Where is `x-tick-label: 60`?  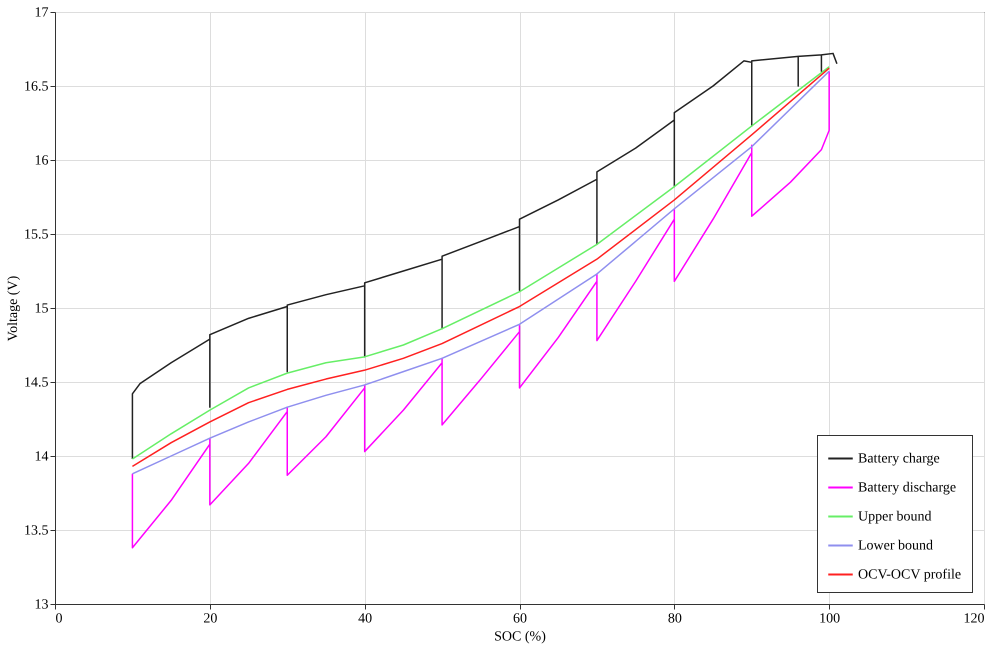
x-tick-label: 60 is located at coordinates (520, 619).